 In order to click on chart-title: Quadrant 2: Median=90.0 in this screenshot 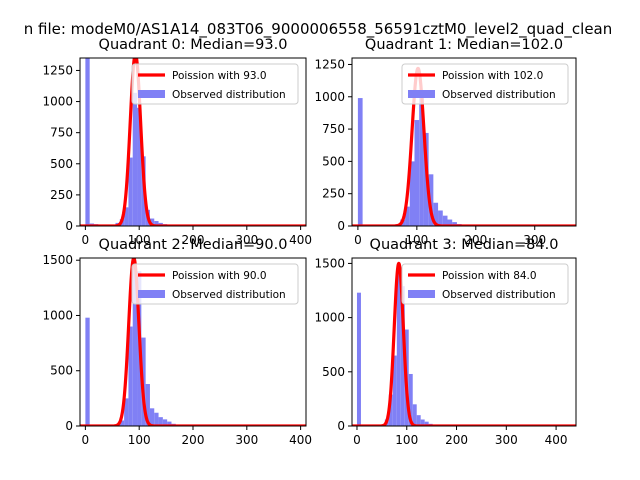, I will do `click(193, 245)`.